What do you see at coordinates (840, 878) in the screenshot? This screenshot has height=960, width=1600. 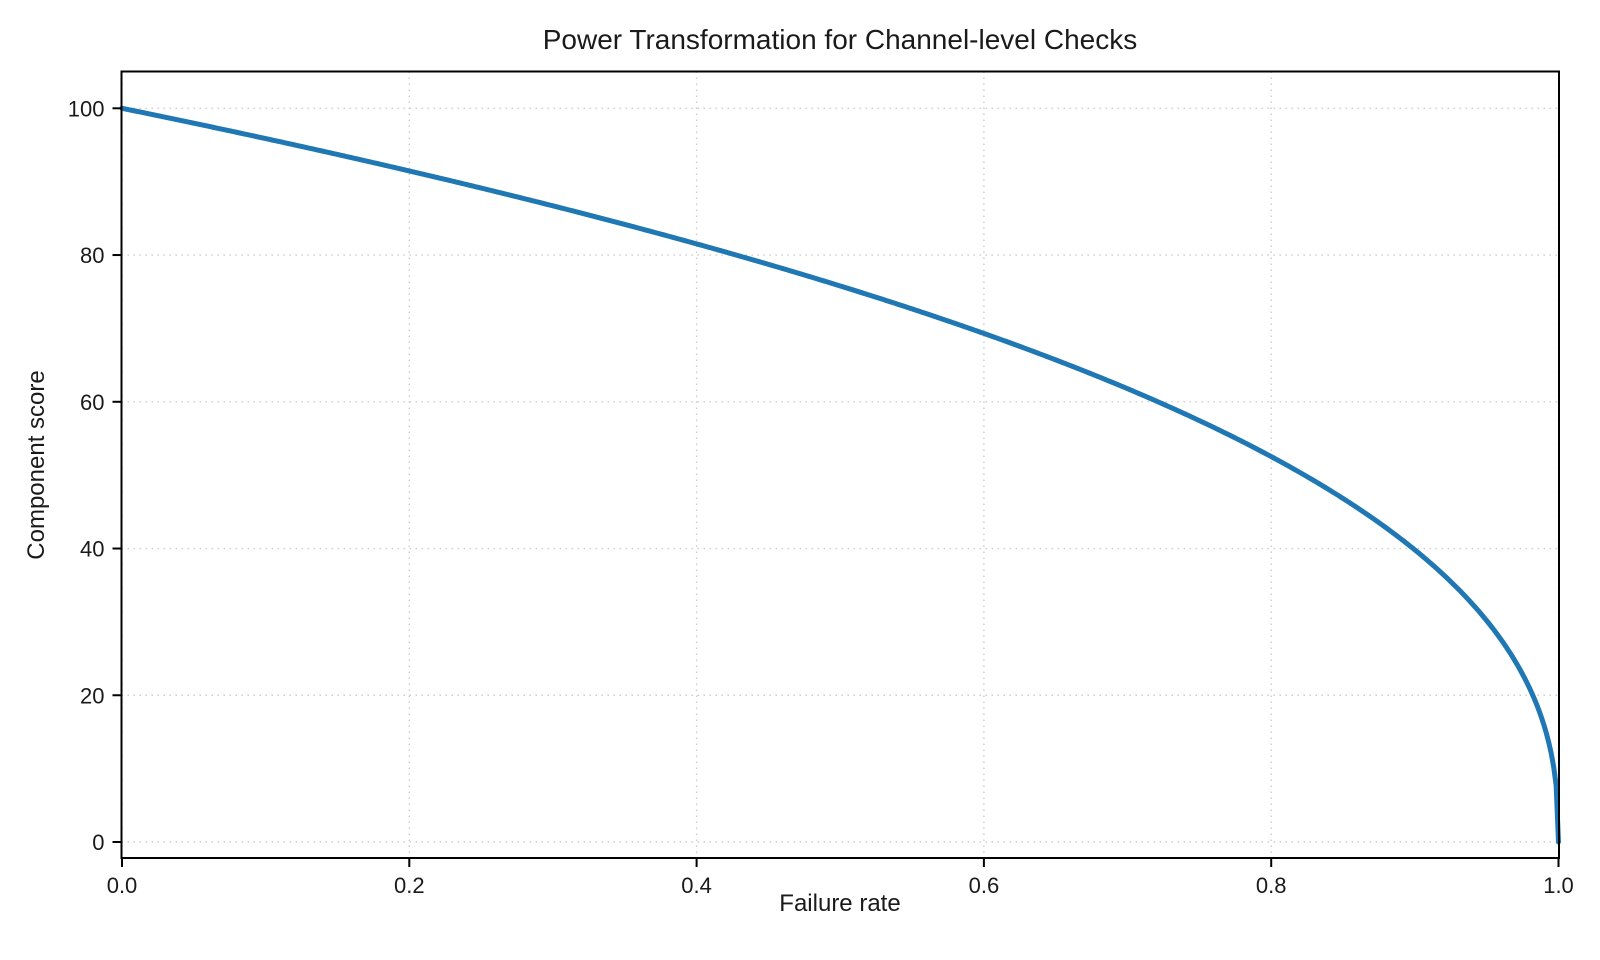 I see `x-axis-ticks: 0.0 0.2 0.4 0.6 0.8 1.0` at bounding box center [840, 878].